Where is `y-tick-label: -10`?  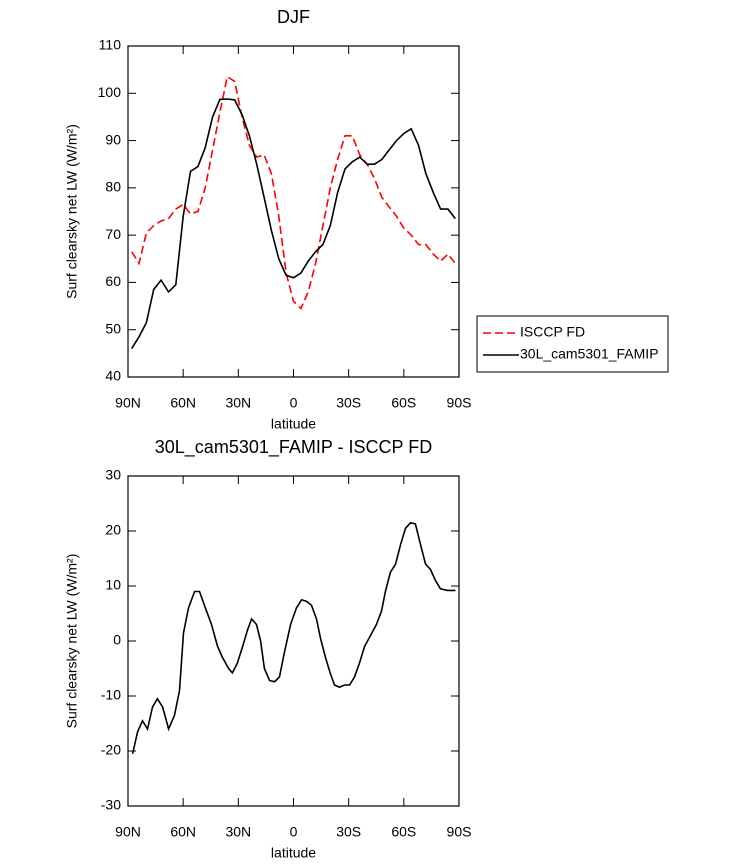
y-tick-label: -10 is located at coordinates (111, 695).